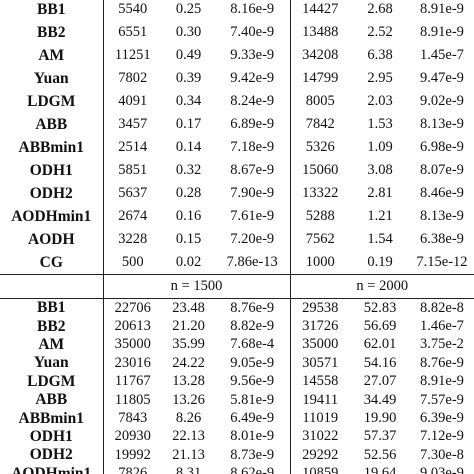 The width and height of the screenshot is (474, 474). I want to click on cell: 2.03, so click(380, 101).